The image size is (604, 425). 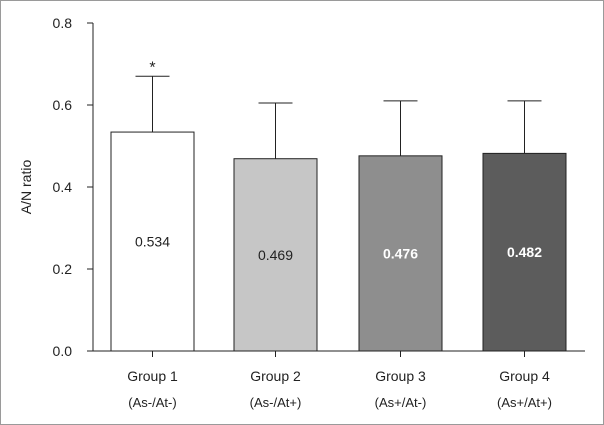 I want to click on significance-marker: *, so click(x=152, y=67).